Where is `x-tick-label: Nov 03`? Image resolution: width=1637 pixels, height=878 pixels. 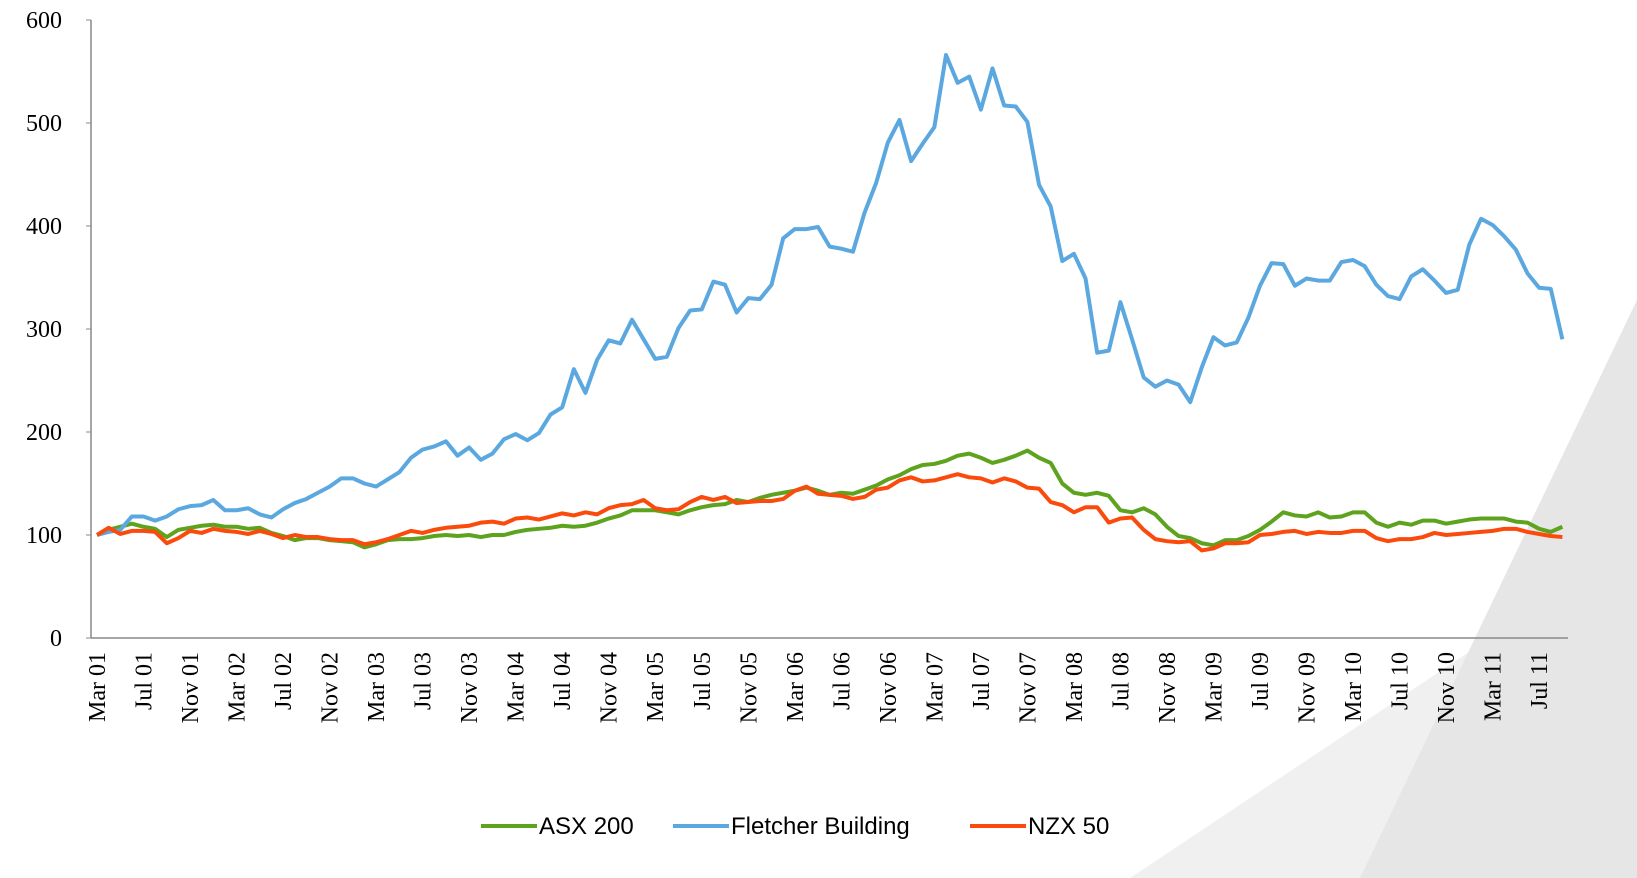
x-tick-label: Nov 03 is located at coordinates (470, 687).